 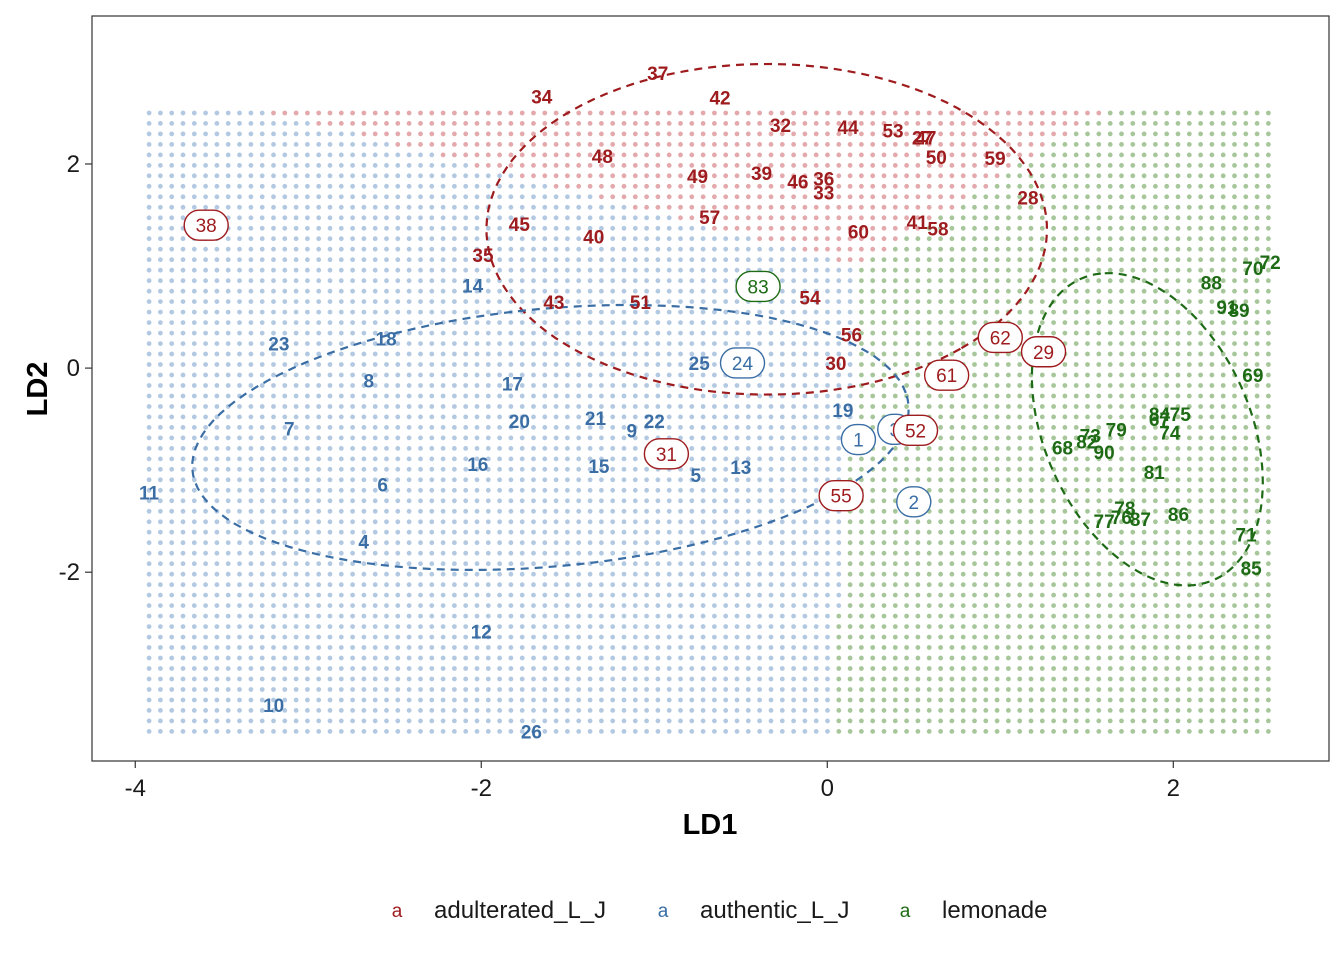 I want to click on point-label: 10, so click(x=273, y=706).